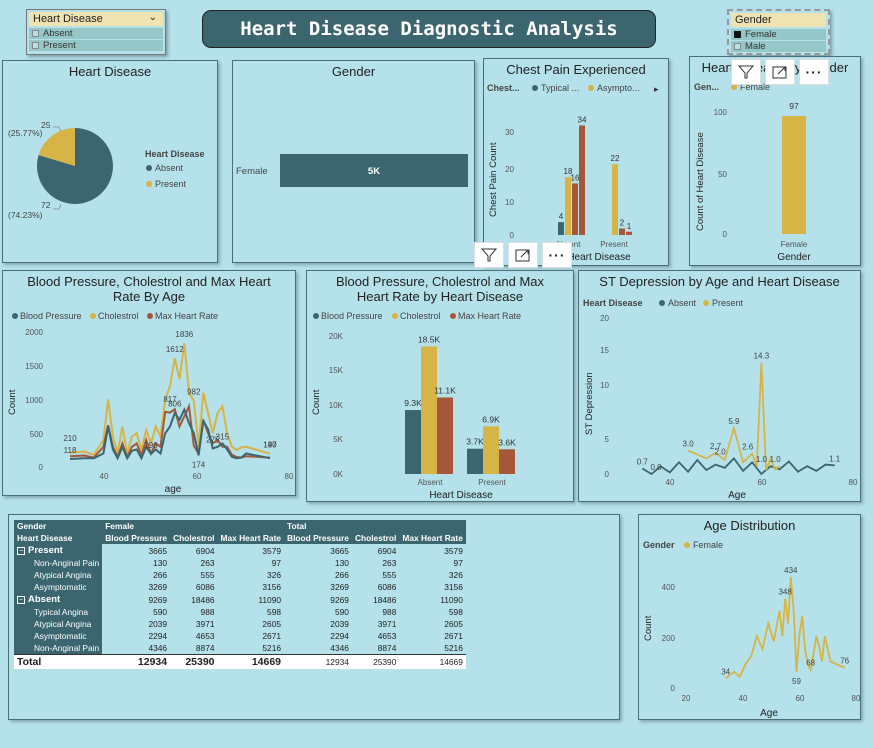 The height and width of the screenshot is (748, 873). Describe the element at coordinates (509, 132) in the screenshot. I see `y-tick: 30` at that location.